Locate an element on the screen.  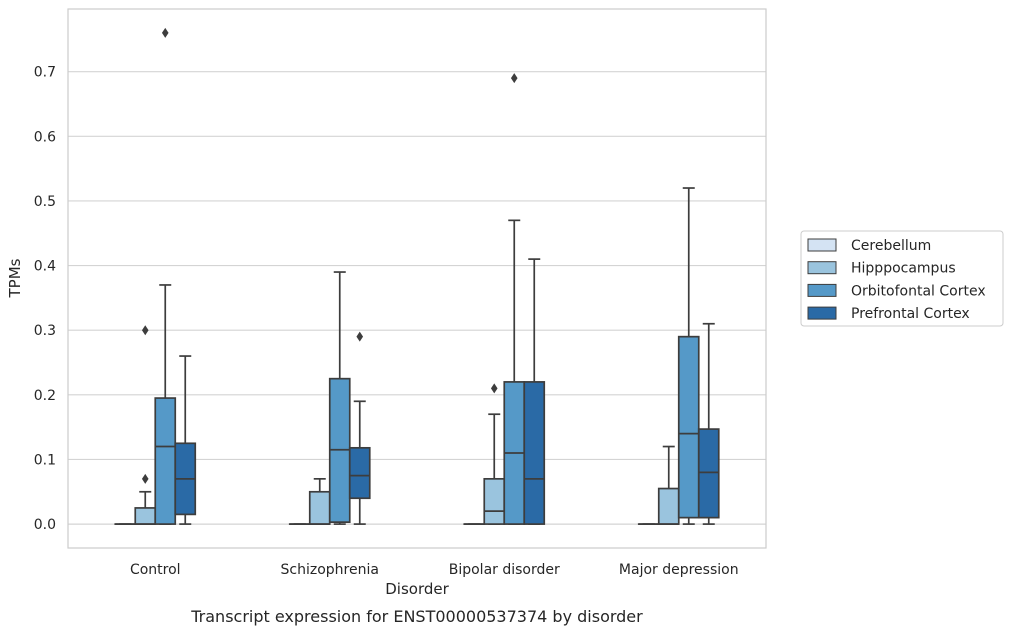
x-tick-label: Schizophrenia is located at coordinates (330, 570).